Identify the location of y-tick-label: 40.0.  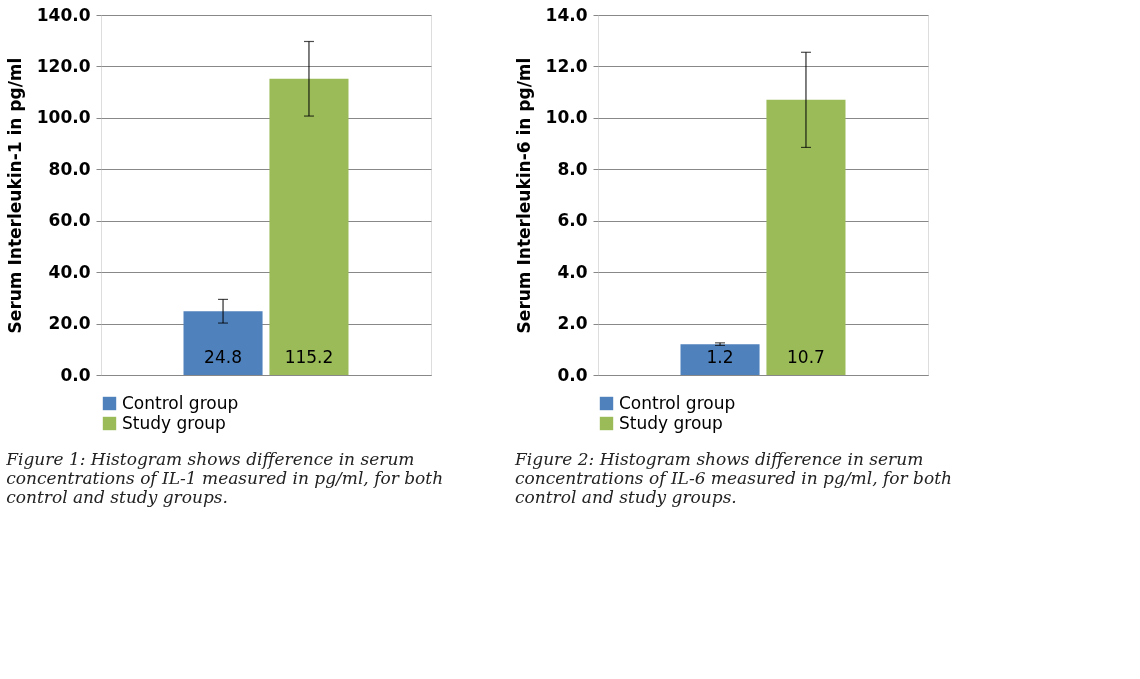
(69, 271).